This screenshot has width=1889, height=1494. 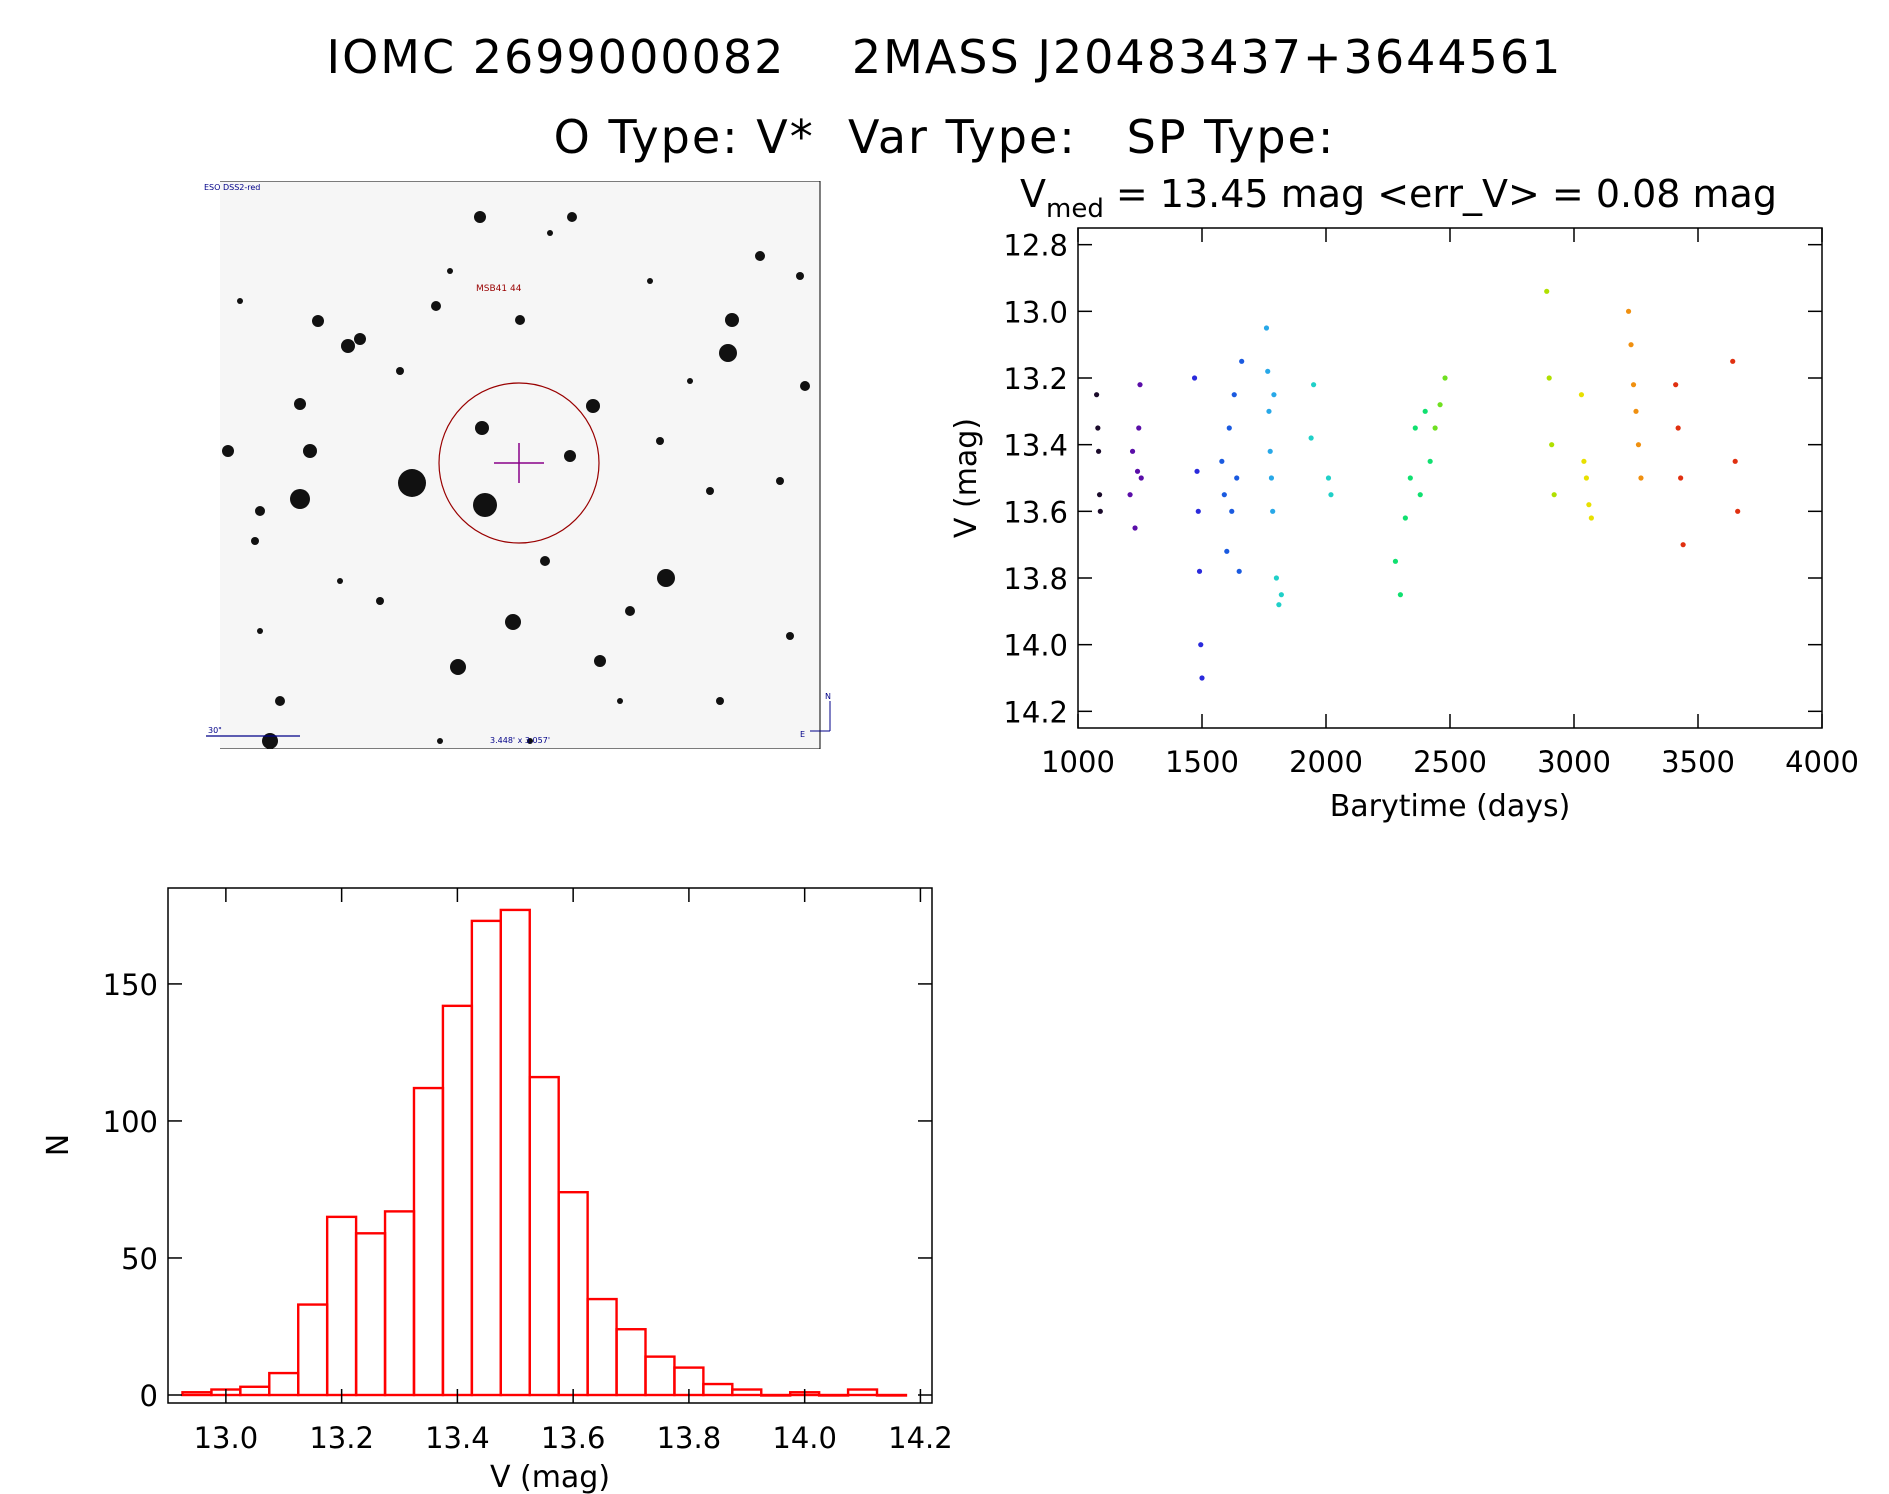 What do you see at coordinates (1440, 194) in the screenshot?
I see `lc-stats-rest: = 13.45 mag <err_V> = 0.08 mag` at bounding box center [1440, 194].